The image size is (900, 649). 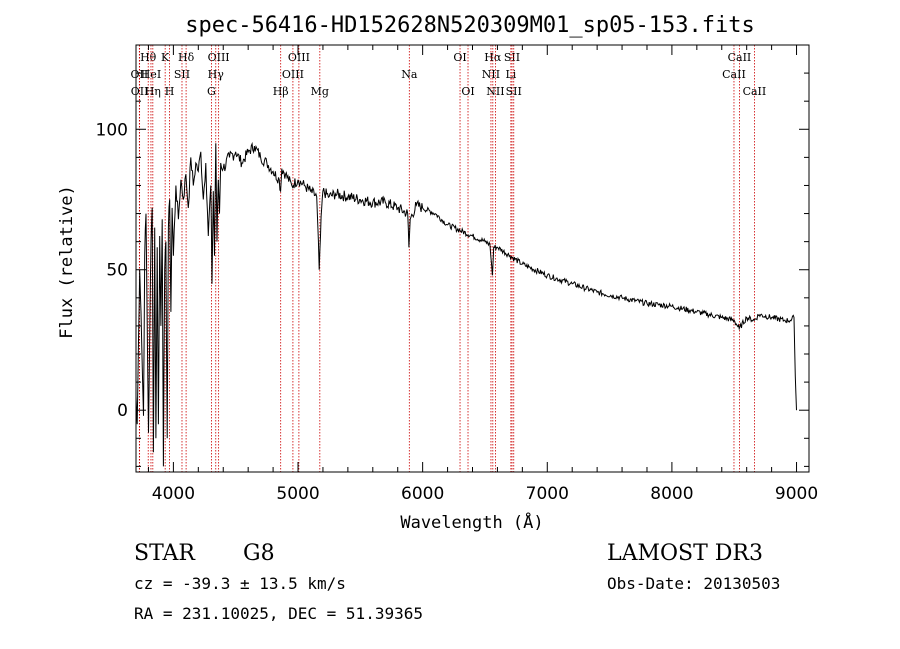 What do you see at coordinates (186, 57) in the screenshot?
I see `spectral-line-label: Hδ` at bounding box center [186, 57].